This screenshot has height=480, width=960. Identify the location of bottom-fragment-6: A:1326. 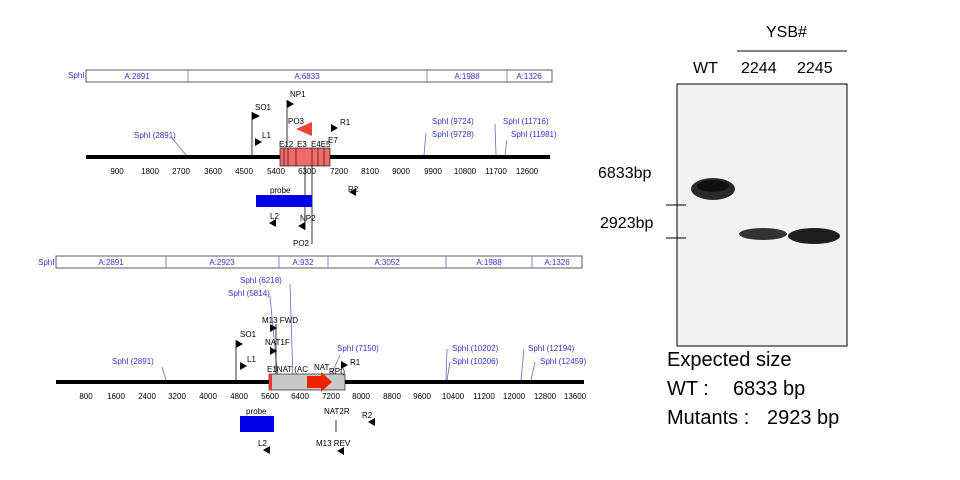
(557, 262).